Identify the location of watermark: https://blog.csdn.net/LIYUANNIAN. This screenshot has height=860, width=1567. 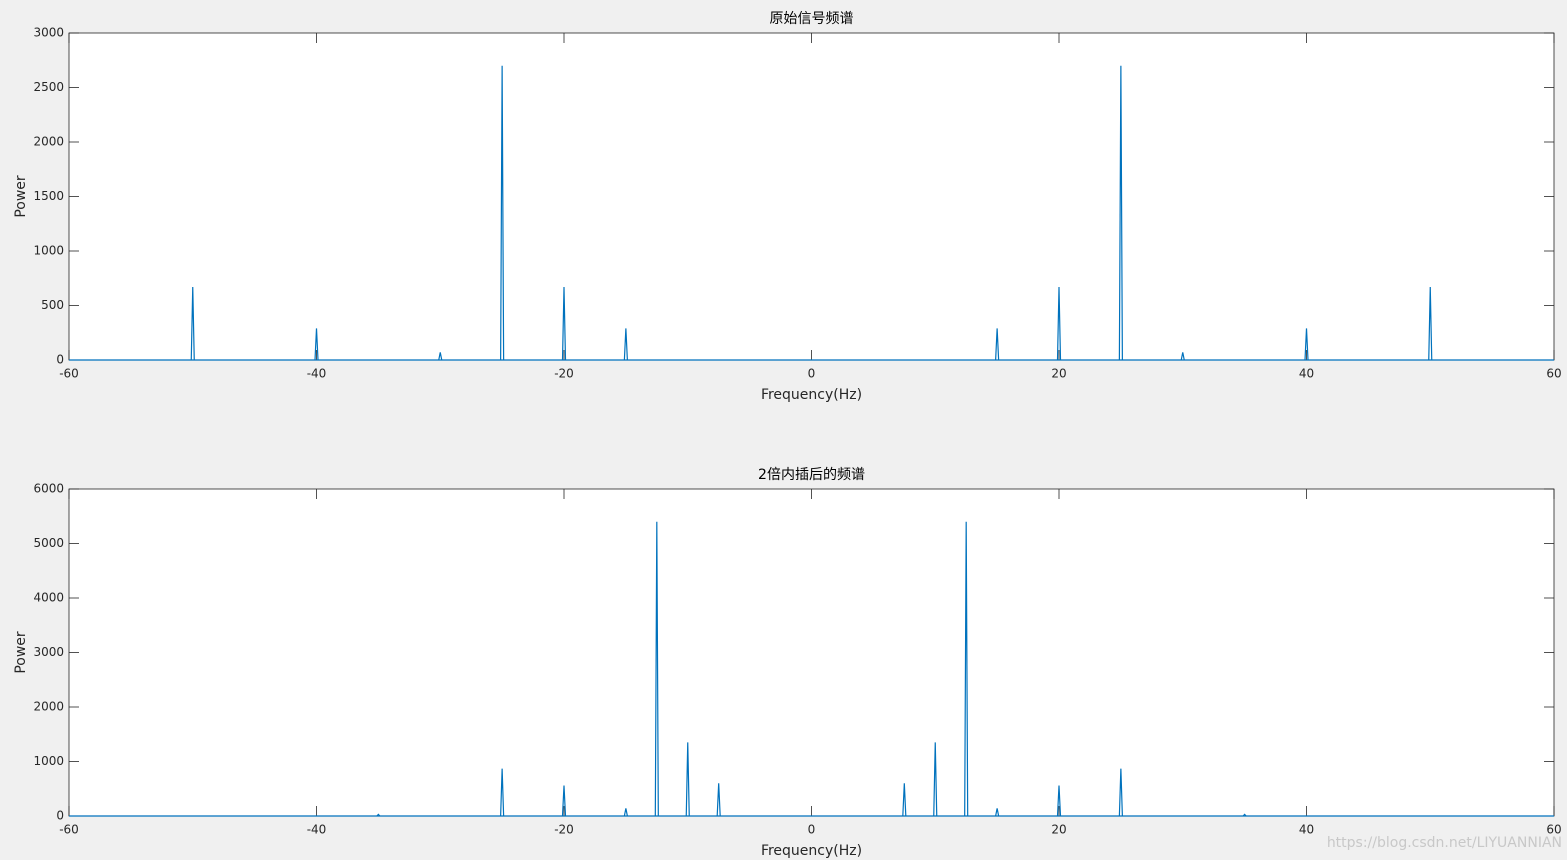
(1444, 843).